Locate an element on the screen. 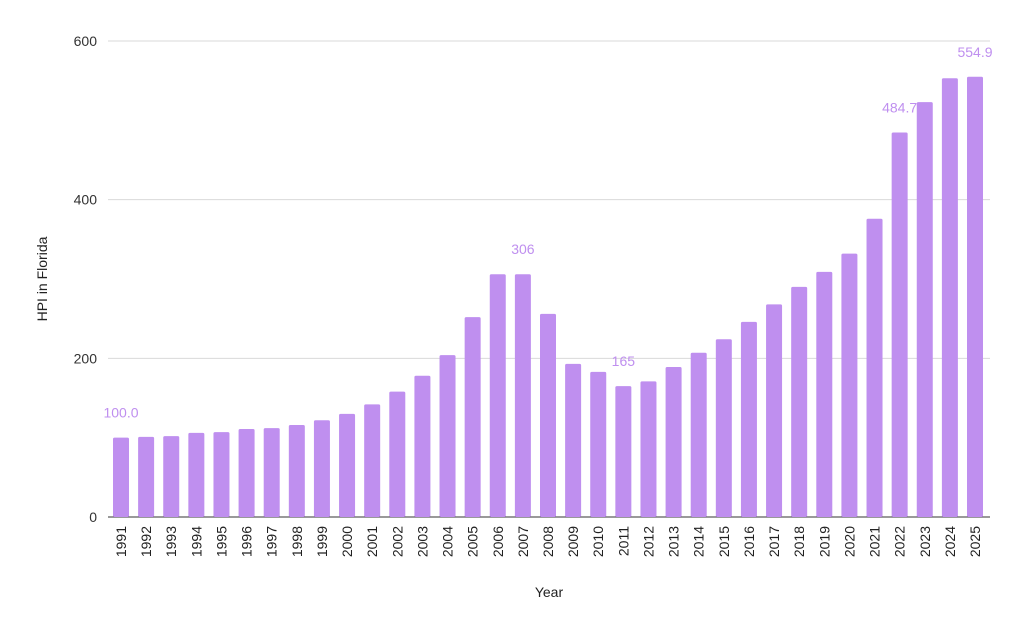 The image size is (1024, 638). bar-2022 is located at coordinates (899, 325).